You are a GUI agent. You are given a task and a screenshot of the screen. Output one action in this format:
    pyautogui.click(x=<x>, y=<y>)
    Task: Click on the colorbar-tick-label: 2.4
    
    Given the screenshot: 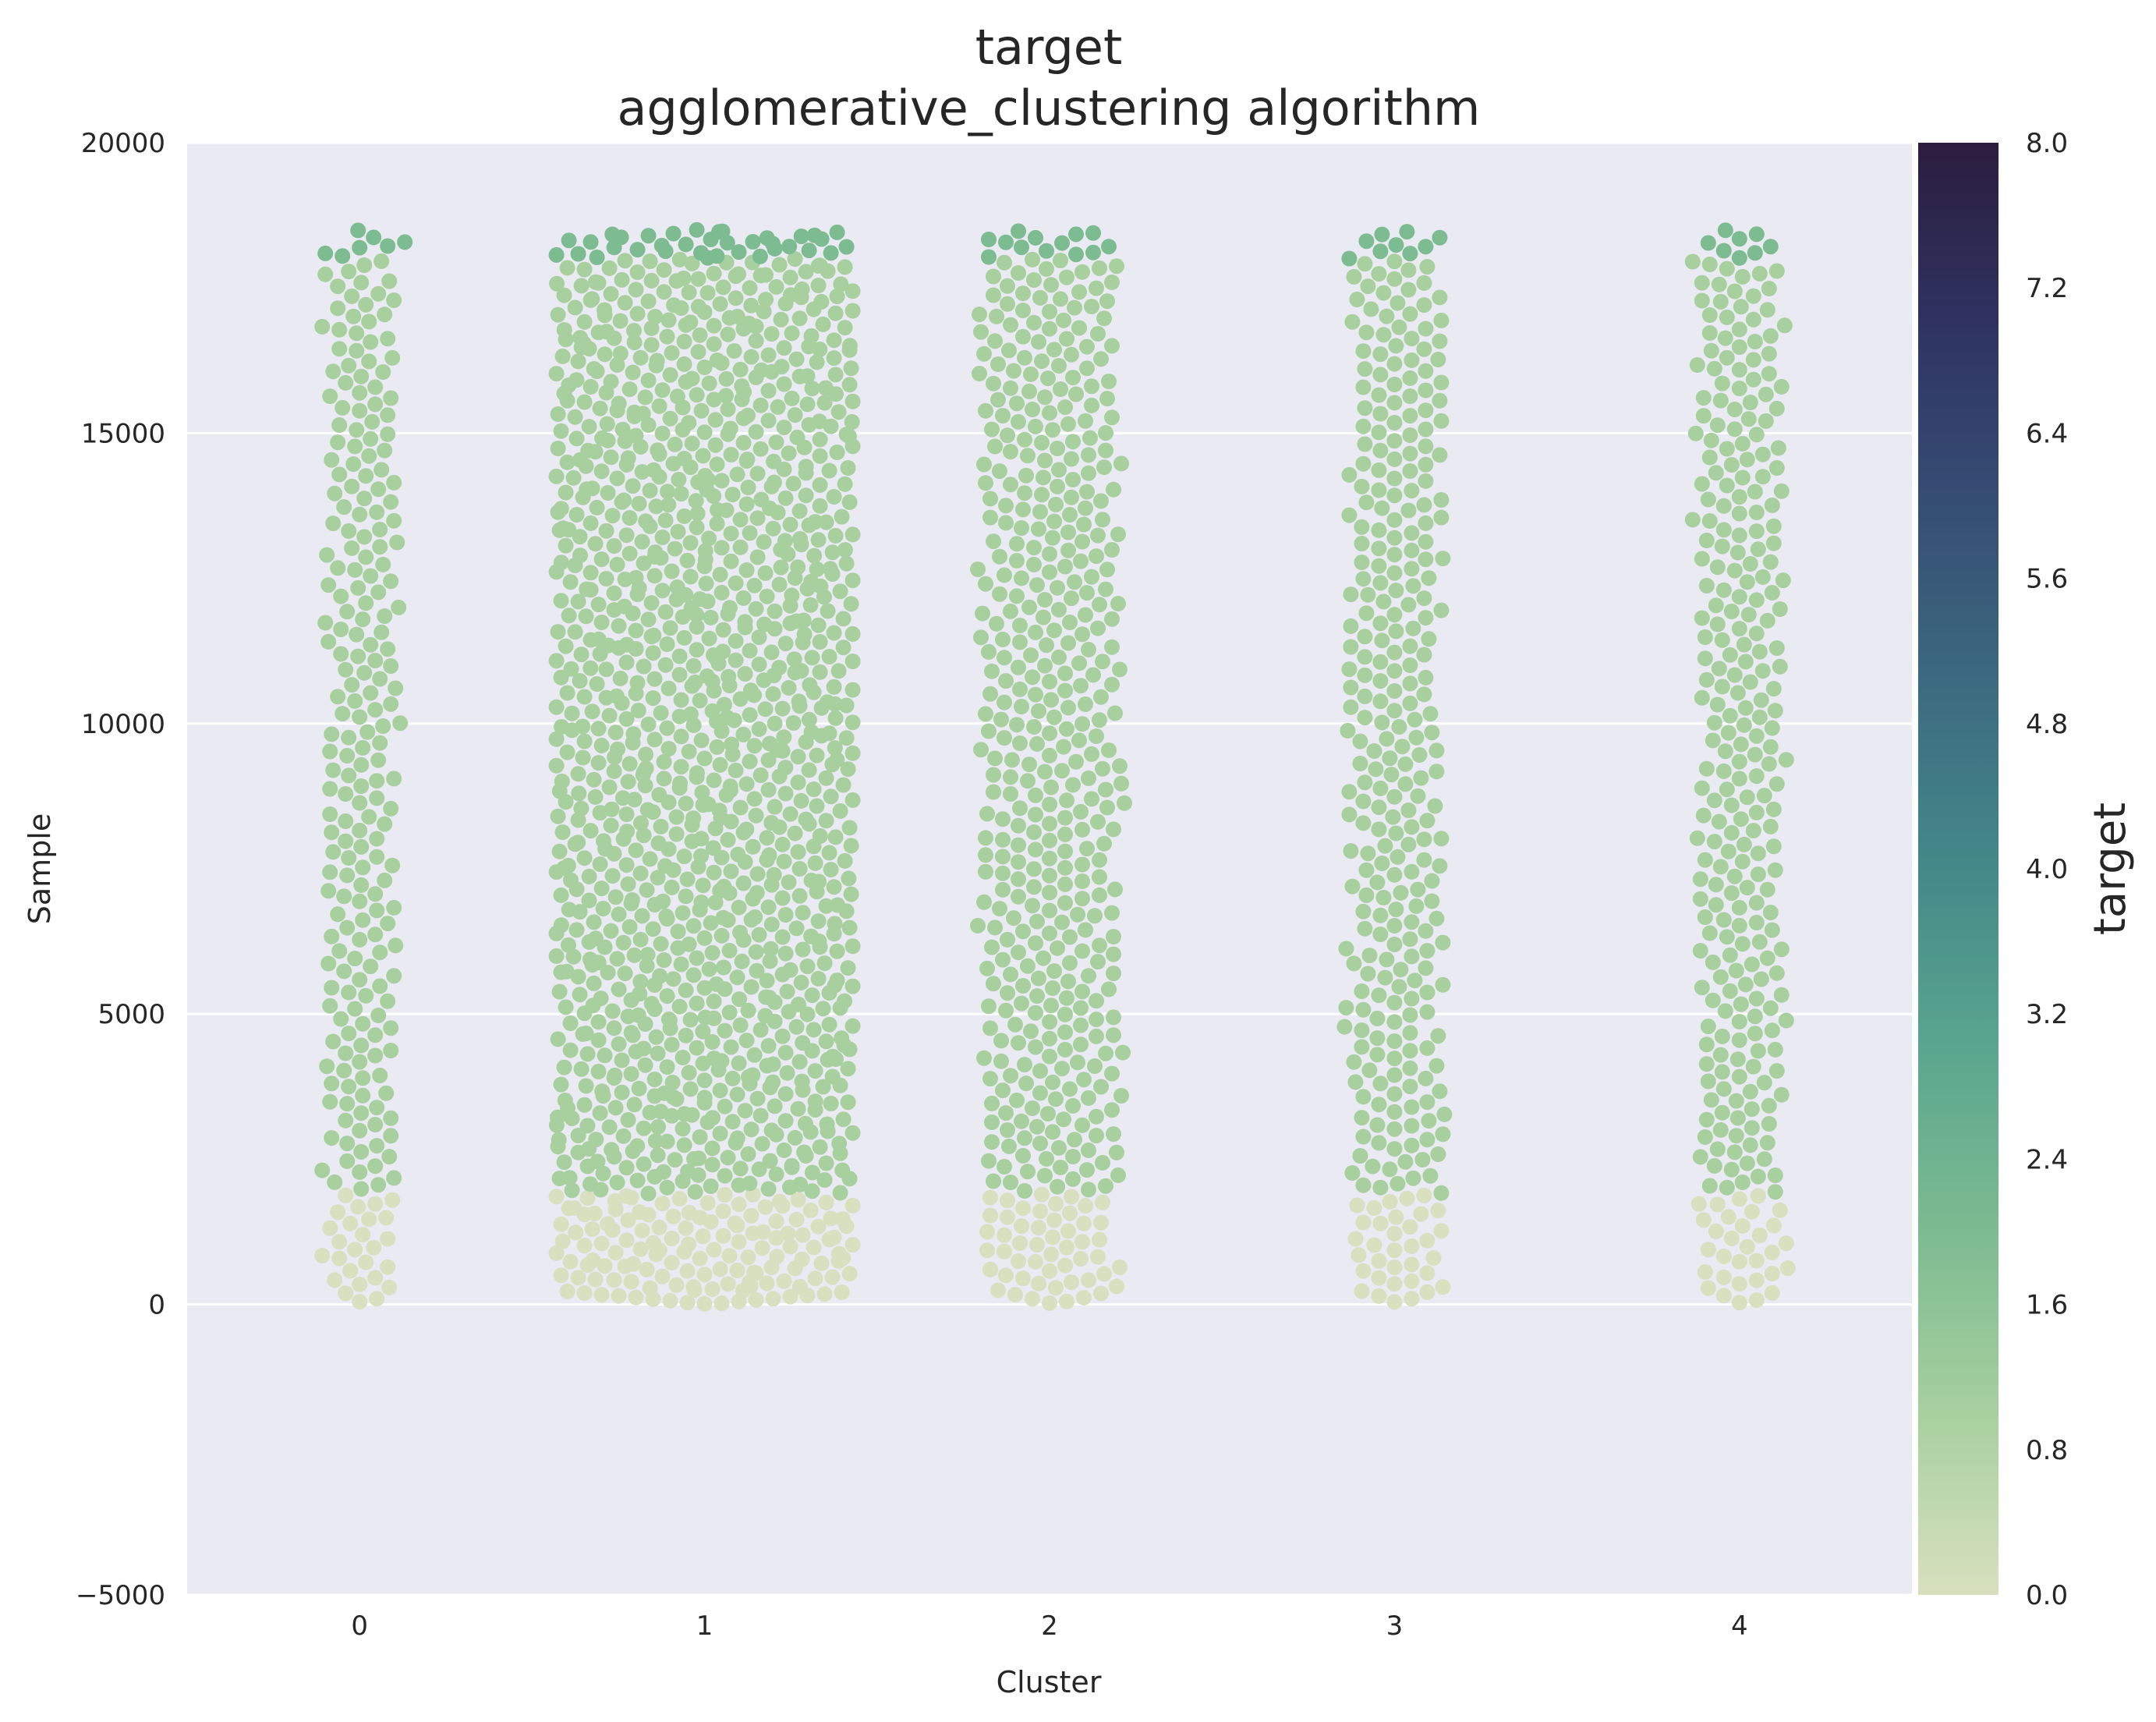 What is the action you would take?
    pyautogui.click(x=2047, y=1159)
    